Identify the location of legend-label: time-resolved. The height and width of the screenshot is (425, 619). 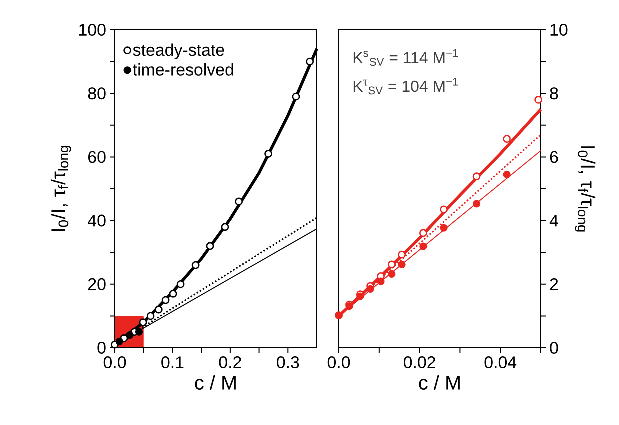
(183, 69).